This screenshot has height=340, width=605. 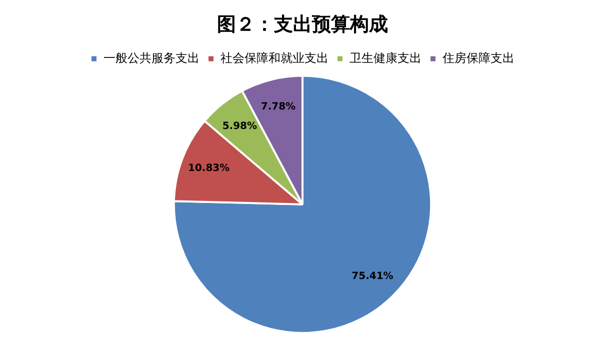 What do you see at coordinates (373, 276) in the screenshot?
I see `data-label: 75.41%` at bounding box center [373, 276].